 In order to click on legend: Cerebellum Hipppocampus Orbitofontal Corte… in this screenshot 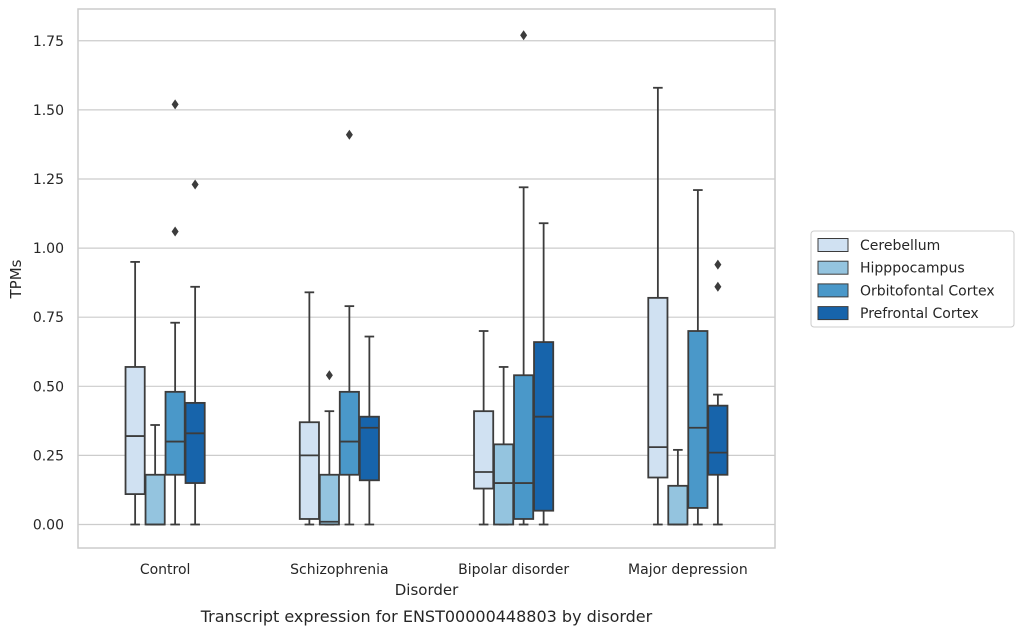, I will do `click(912, 279)`.